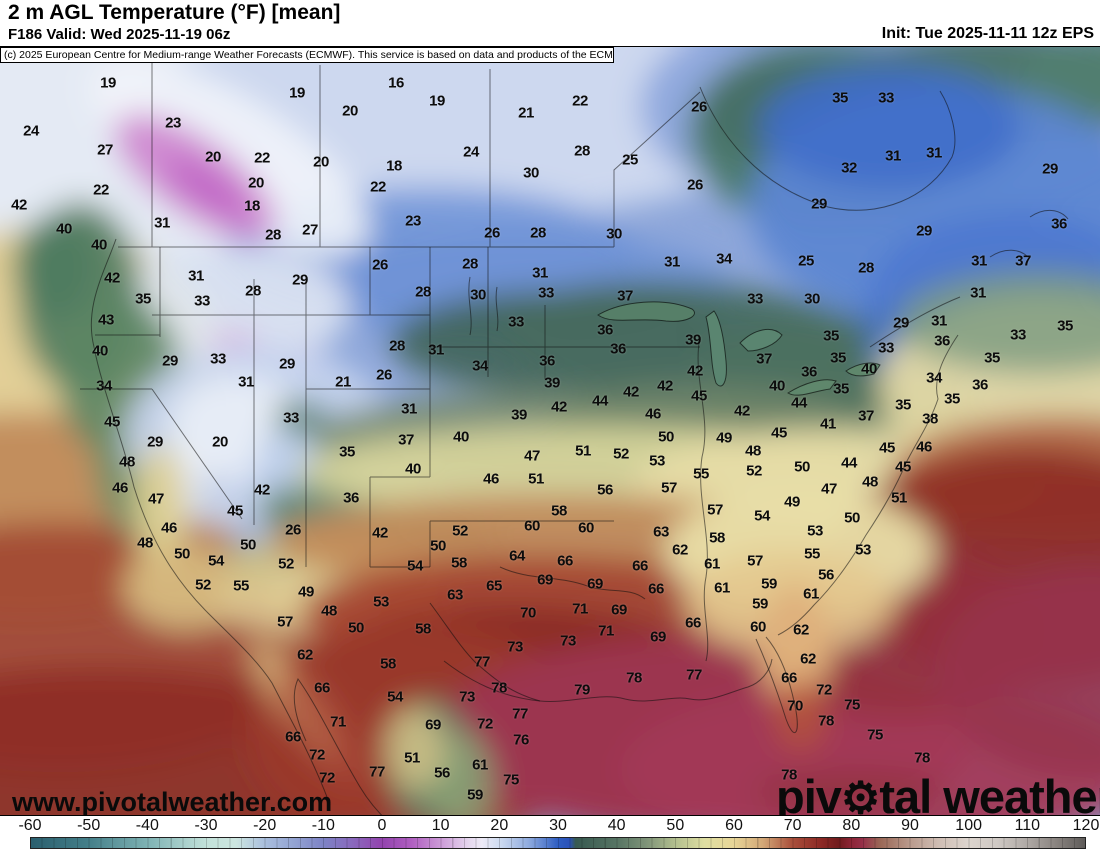 The height and width of the screenshot is (850, 1100). Describe the element at coordinates (440, 825) in the screenshot. I see `colorbar-tick-label: 10` at that location.